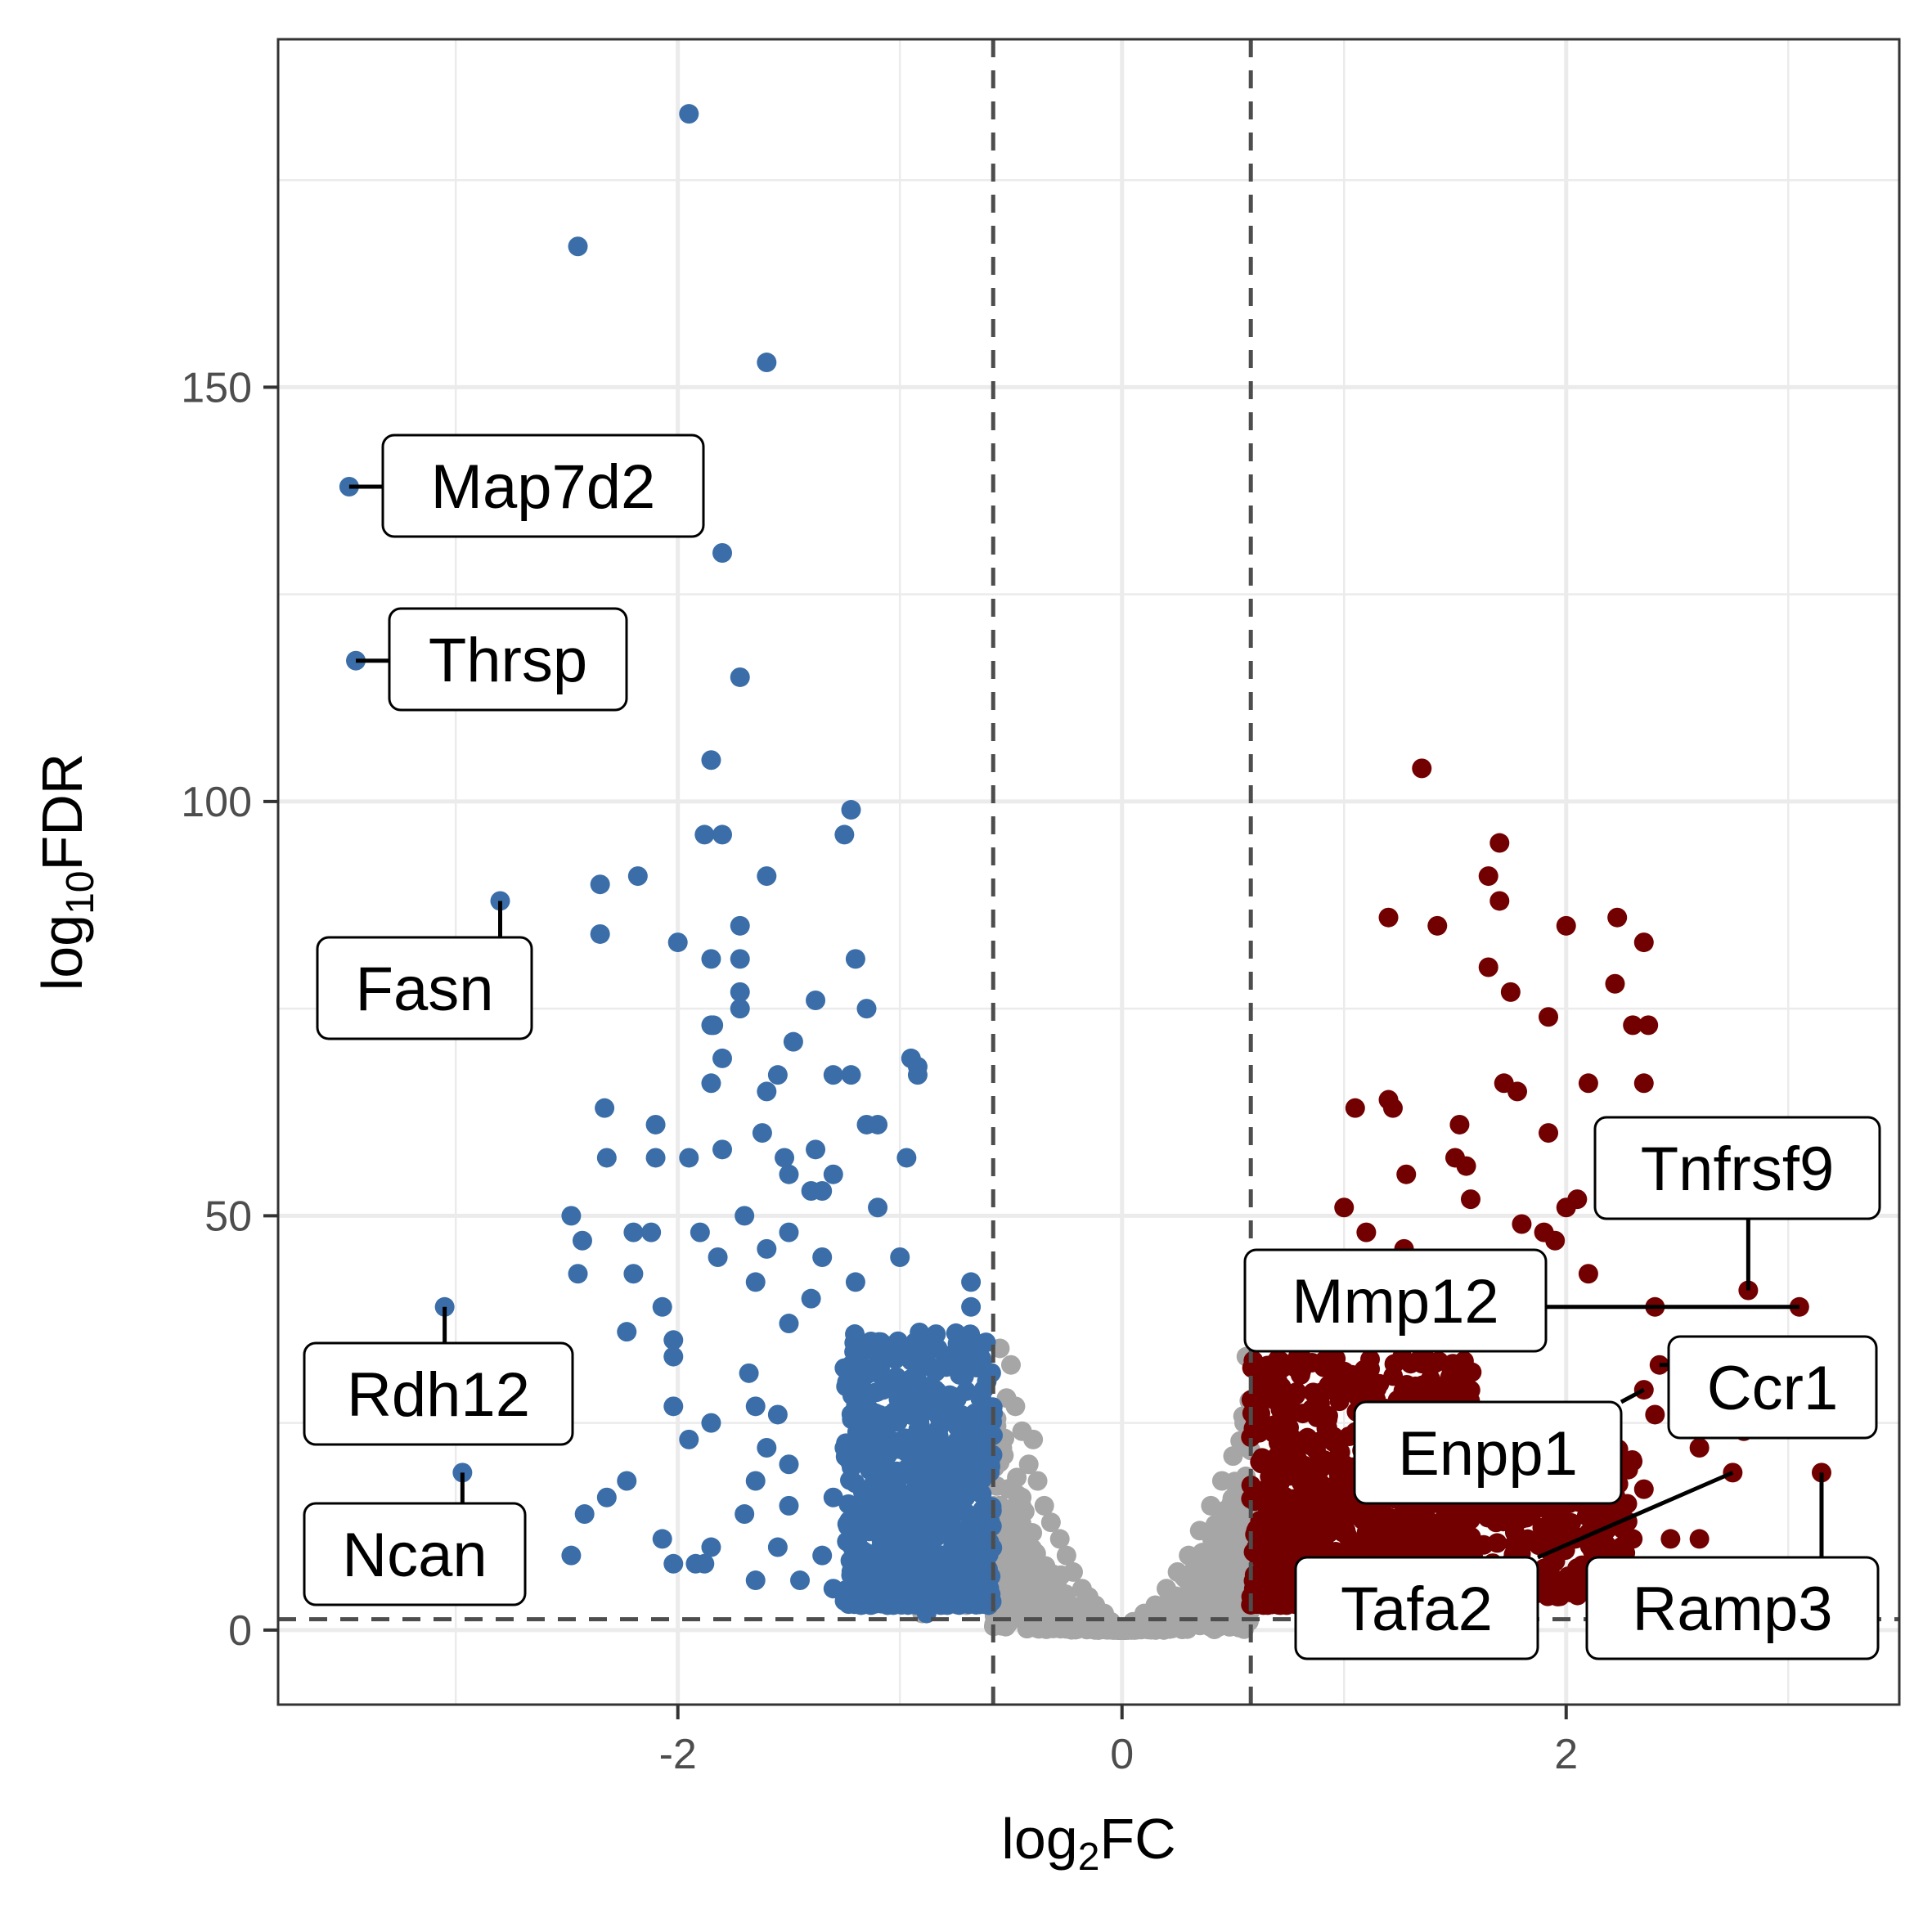 The image size is (1932, 1932). What do you see at coordinates (1733, 1610) in the screenshot?
I see `gene-label: Ramp3` at bounding box center [1733, 1610].